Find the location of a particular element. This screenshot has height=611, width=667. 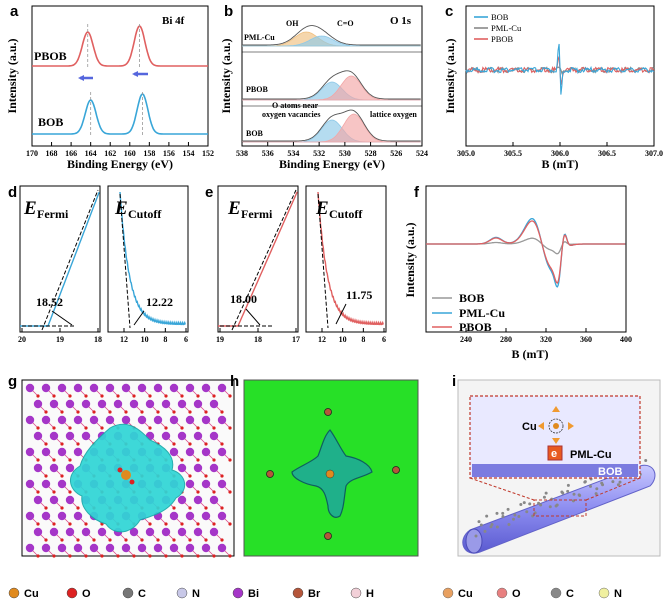

ylabel-b: Intensity (a.u.) is located at coordinates (226, 75).